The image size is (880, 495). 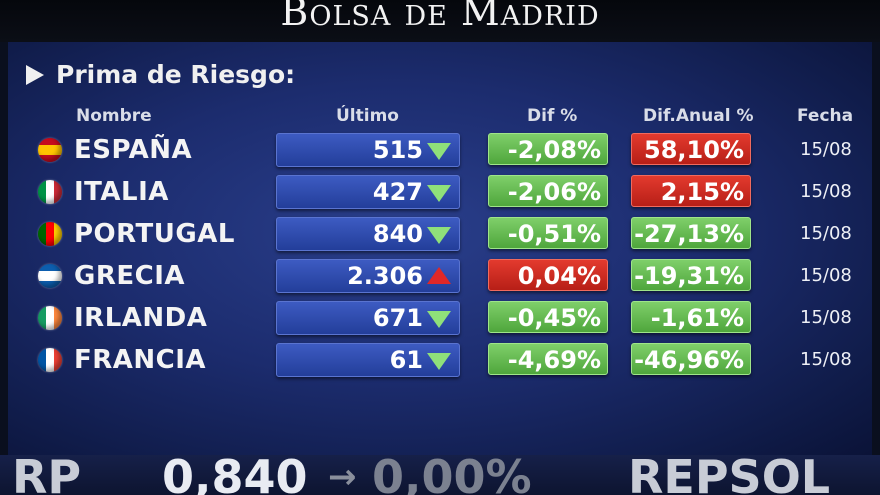 I want to click on dif-cell: -0,45%, so click(x=548, y=317).